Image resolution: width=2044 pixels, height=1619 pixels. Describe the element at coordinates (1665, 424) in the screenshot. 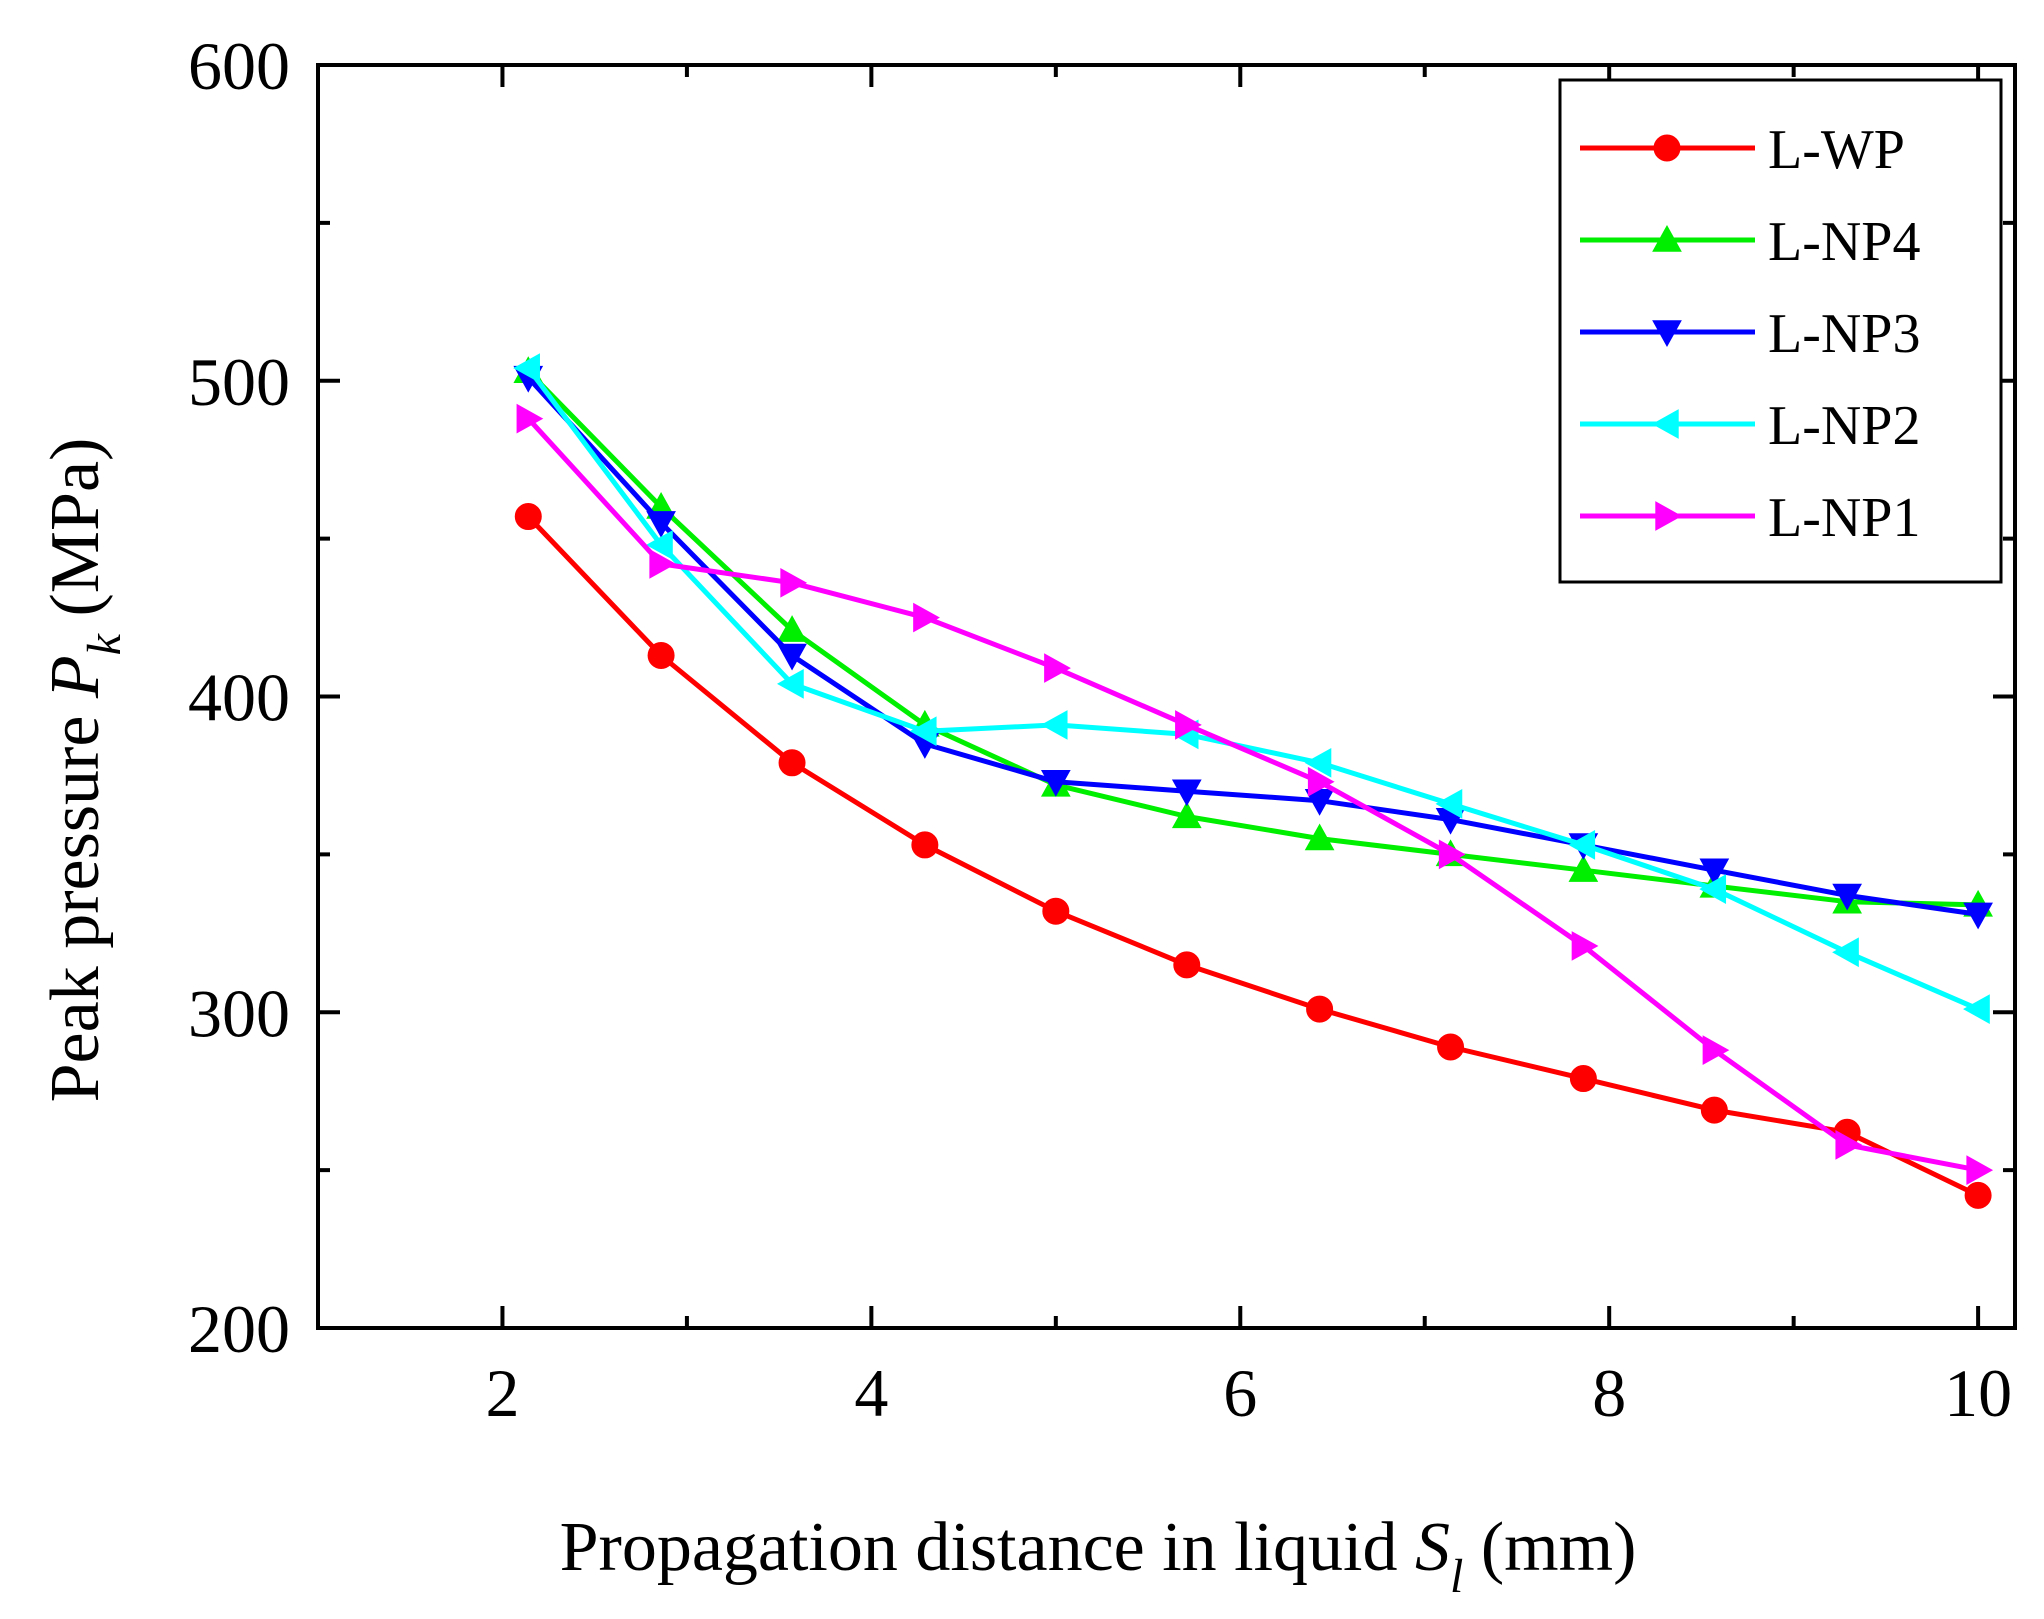

I see `legend-marker-l-np2` at that location.